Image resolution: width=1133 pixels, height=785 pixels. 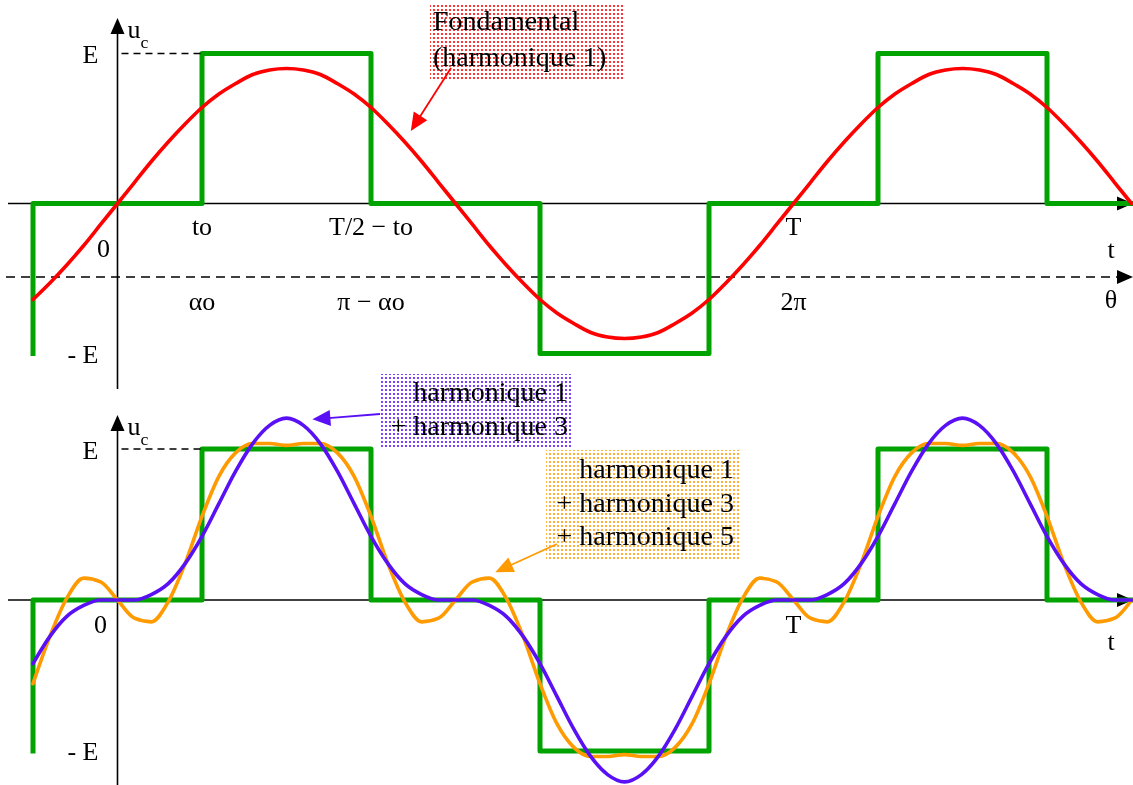 I want to click on annotation: 0, so click(x=103, y=248).